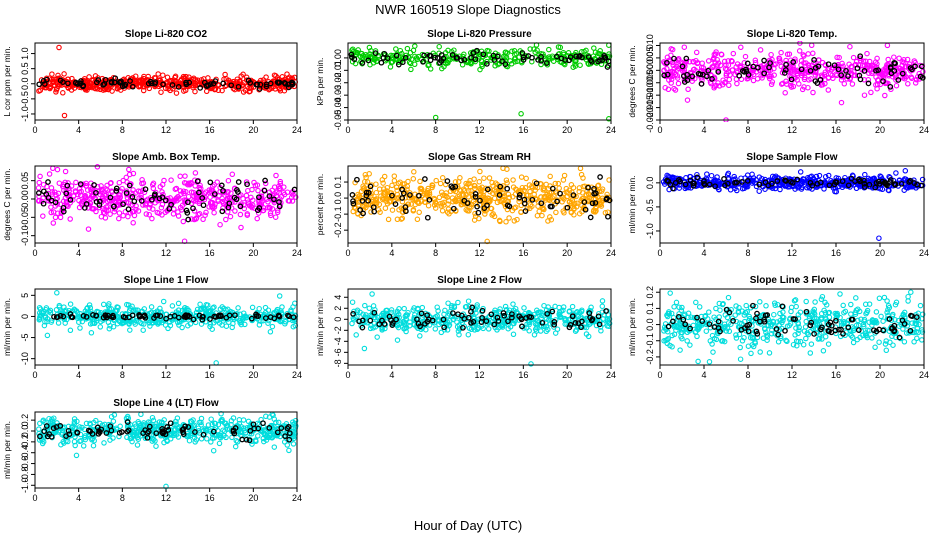 The image size is (936, 540). Describe the element at coordinates (650, 357) in the screenshot. I see `y-tick-label: -0.2` at that location.